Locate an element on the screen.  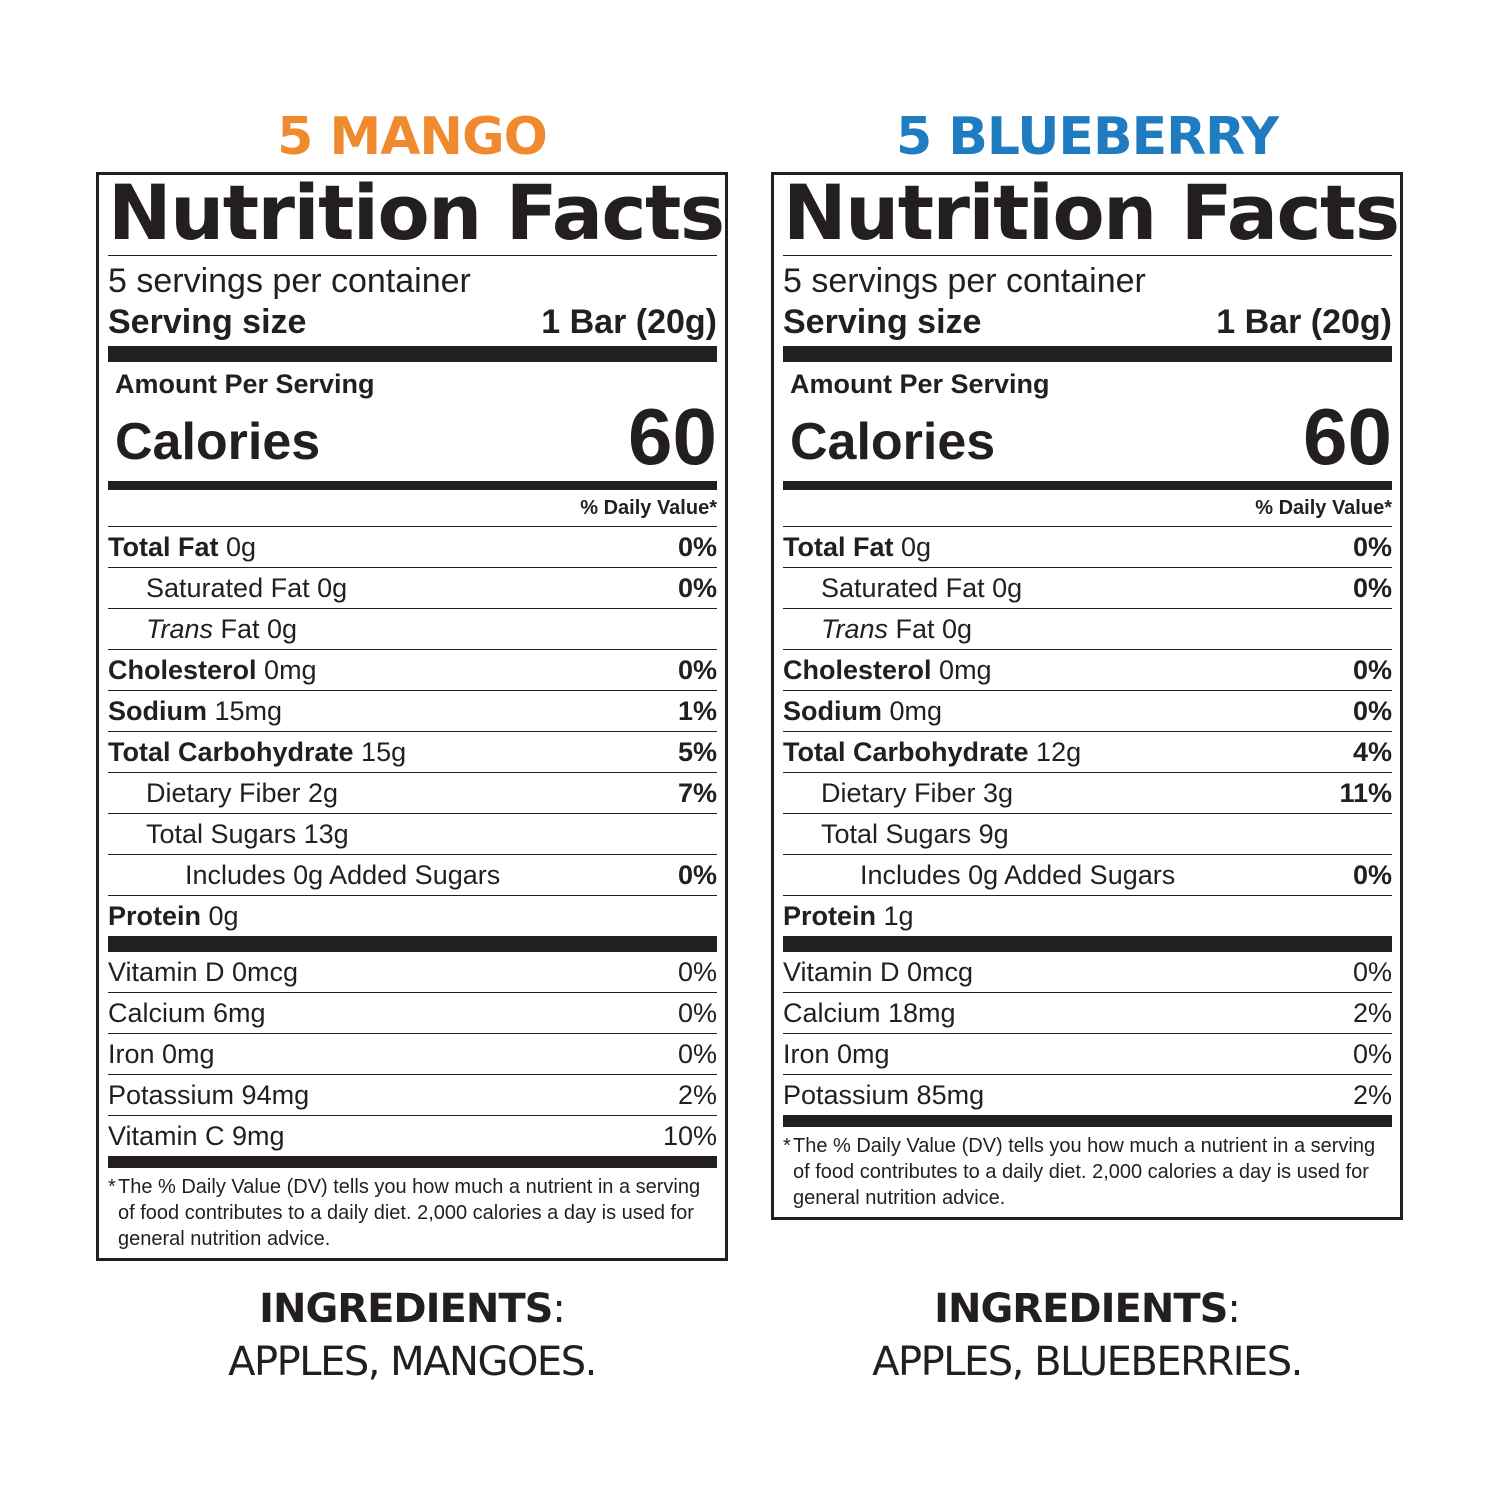
nutrient-name: Total Carbohydrate is located at coordinates (231, 751).